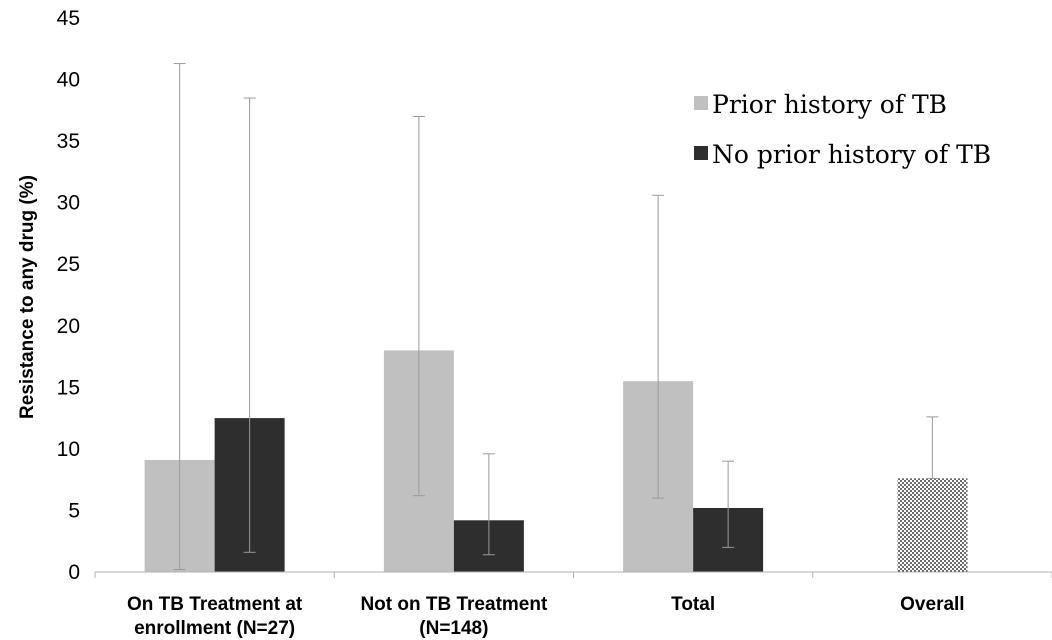 The width and height of the screenshot is (1052, 640). I want to click on category-label: Total, so click(693, 604).